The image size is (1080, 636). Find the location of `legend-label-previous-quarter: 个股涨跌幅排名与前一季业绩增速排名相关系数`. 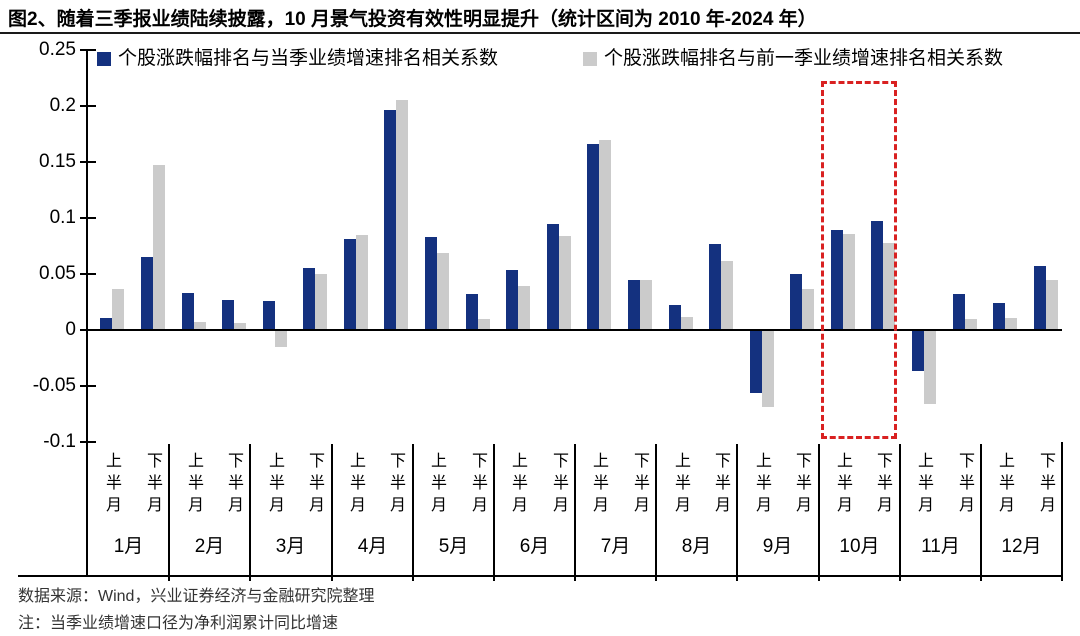

legend-label-previous-quarter: 个股涨跌幅排名与前一季业绩增速排名相关系数 is located at coordinates (804, 58).